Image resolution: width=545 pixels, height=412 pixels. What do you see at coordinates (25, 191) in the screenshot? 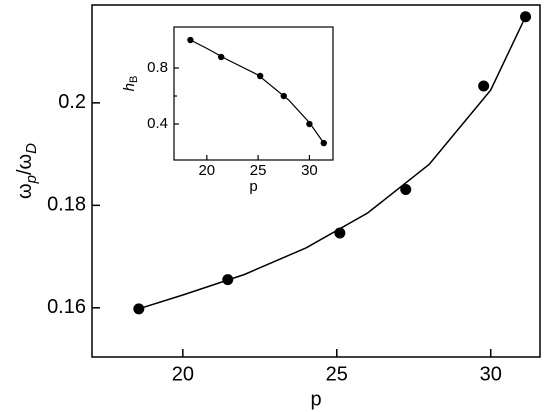
I see `y-axis-label-part: ω` at bounding box center [25, 191].